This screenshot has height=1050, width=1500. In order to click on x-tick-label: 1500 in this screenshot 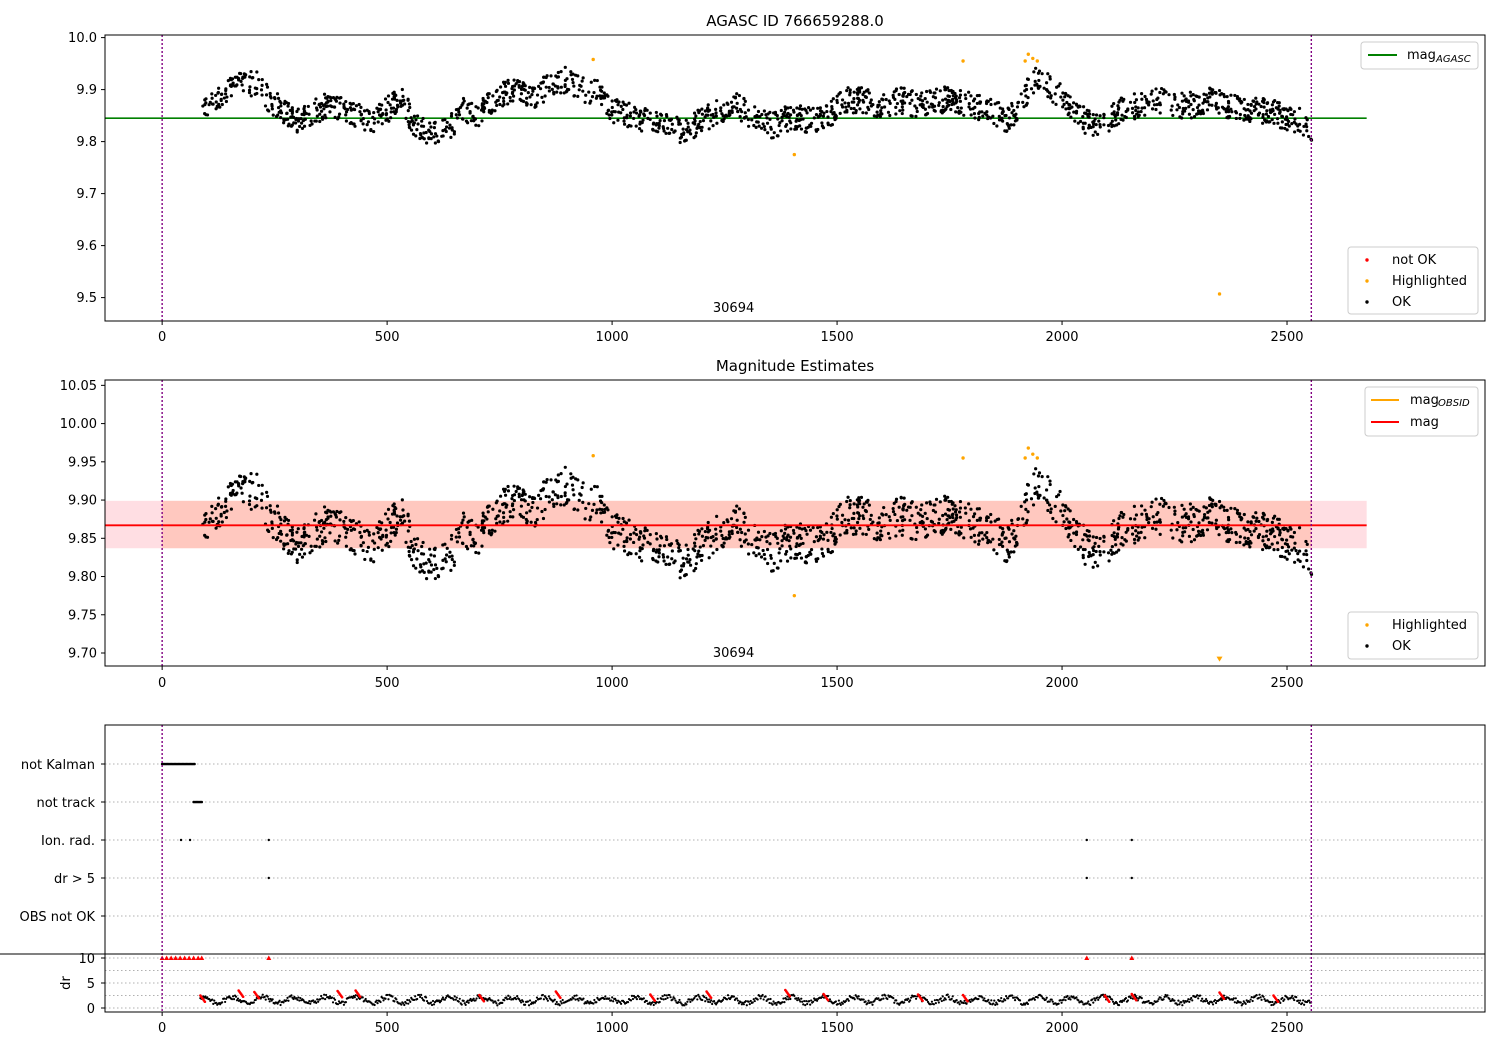, I will do `click(837, 337)`.